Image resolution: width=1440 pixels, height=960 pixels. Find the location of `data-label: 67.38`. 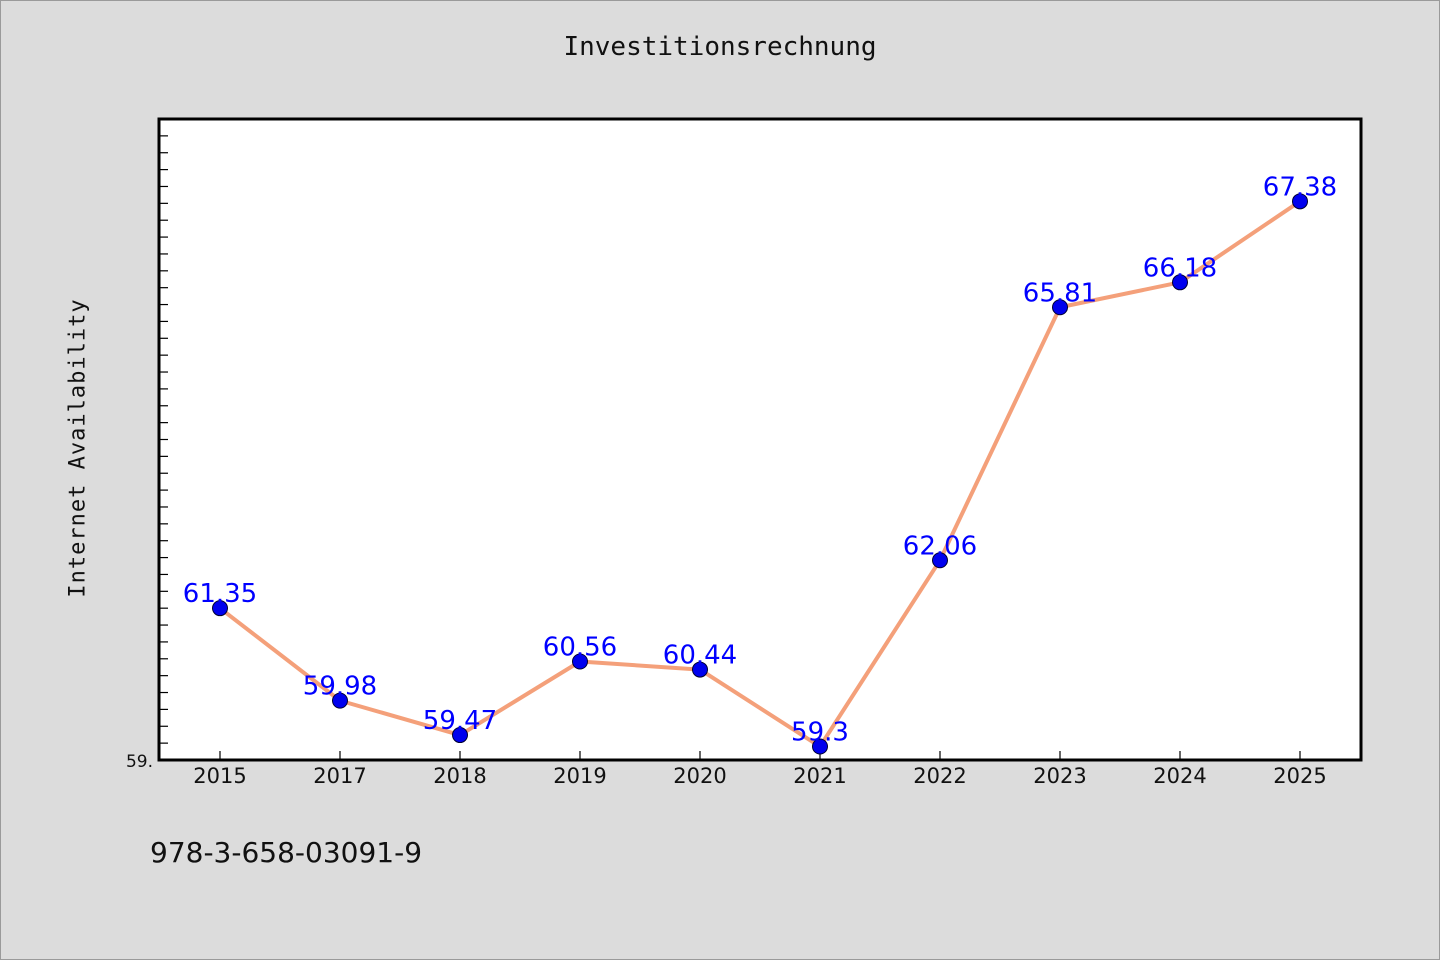

data-label: 67.38 is located at coordinates (1300, 187).